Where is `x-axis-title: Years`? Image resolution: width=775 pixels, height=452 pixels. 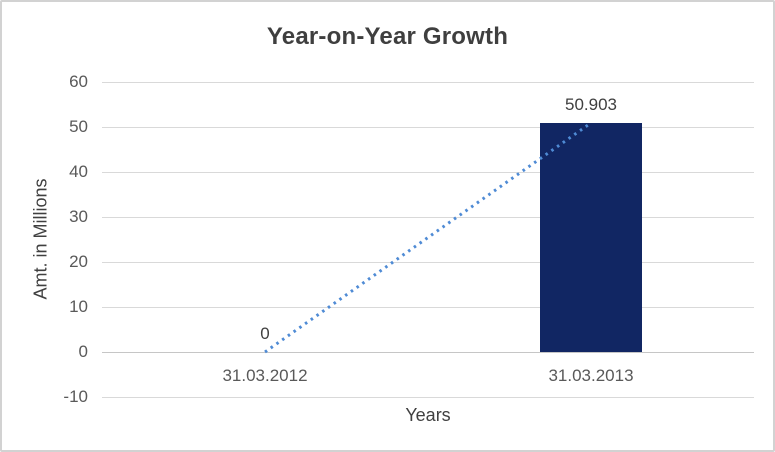 x-axis-title: Years is located at coordinates (428, 415).